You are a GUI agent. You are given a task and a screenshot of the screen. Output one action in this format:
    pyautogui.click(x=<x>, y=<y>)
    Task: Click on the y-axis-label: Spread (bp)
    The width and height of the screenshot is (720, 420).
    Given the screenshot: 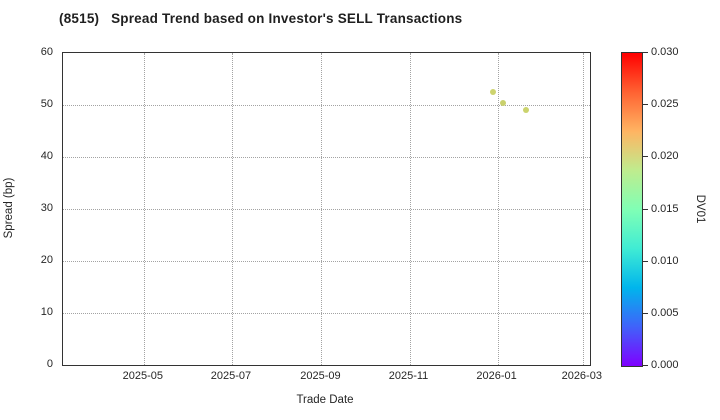 What is the action you would take?
    pyautogui.click(x=9, y=208)
    